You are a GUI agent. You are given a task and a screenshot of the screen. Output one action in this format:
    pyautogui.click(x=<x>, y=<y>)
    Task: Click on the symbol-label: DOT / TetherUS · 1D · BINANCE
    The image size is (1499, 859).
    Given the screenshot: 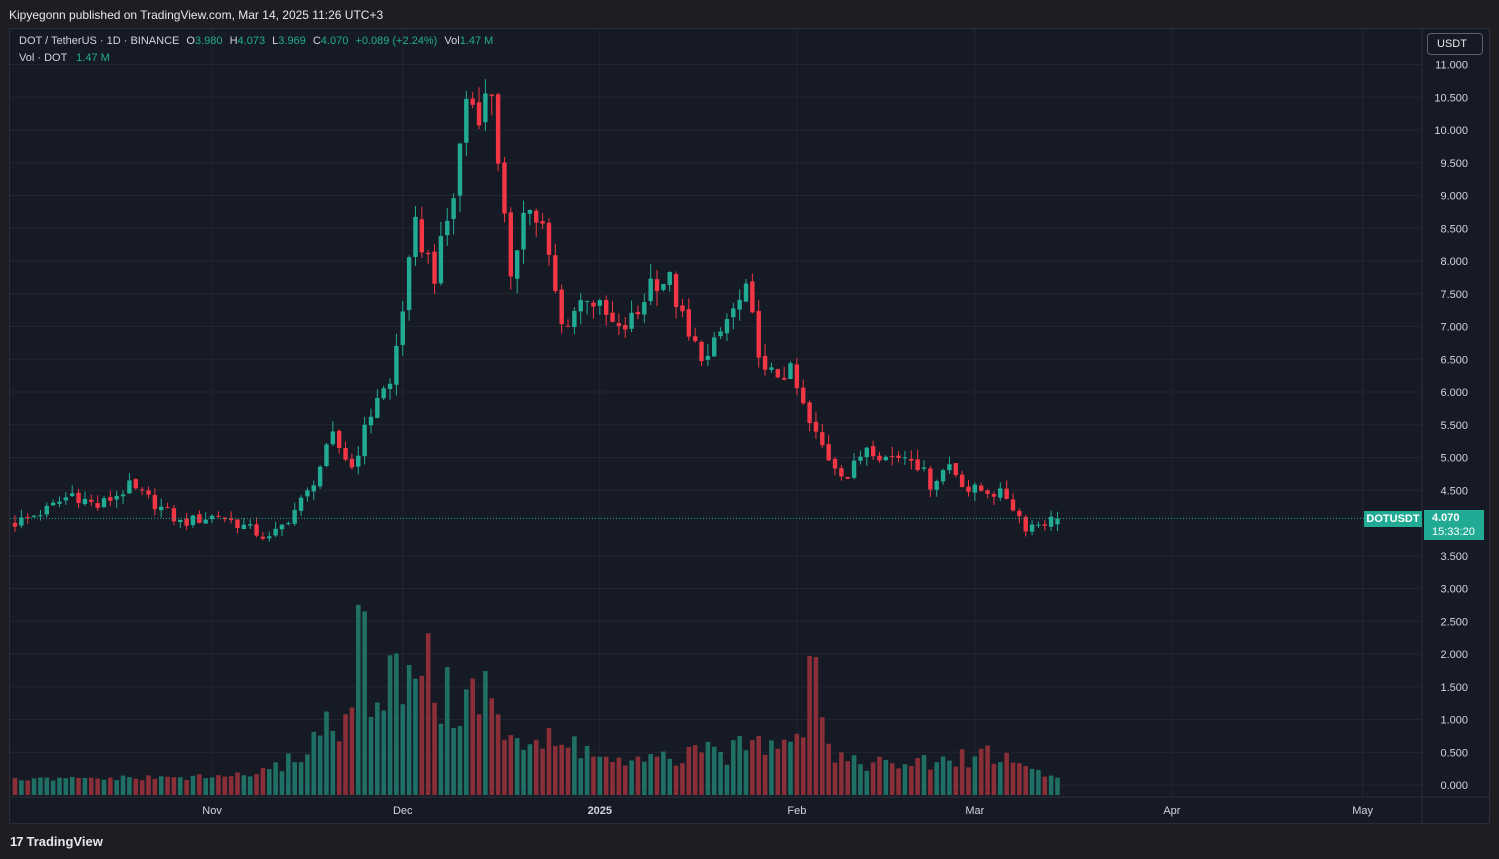 What is the action you would take?
    pyautogui.click(x=99, y=41)
    